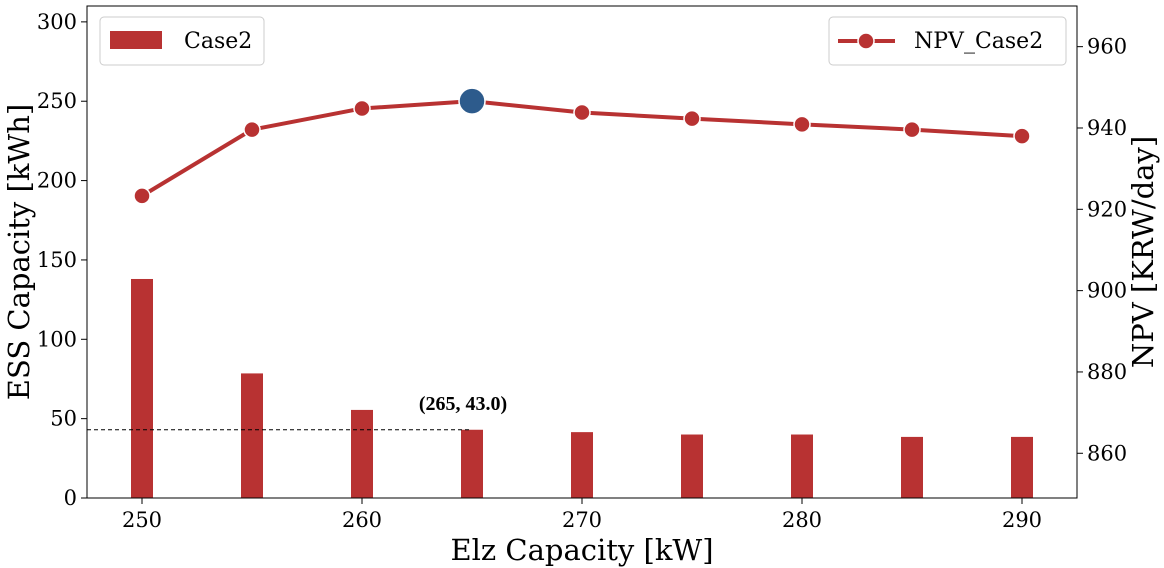 The image size is (1164, 568). I want to click on left-y-tick-label: 50, so click(63, 419).